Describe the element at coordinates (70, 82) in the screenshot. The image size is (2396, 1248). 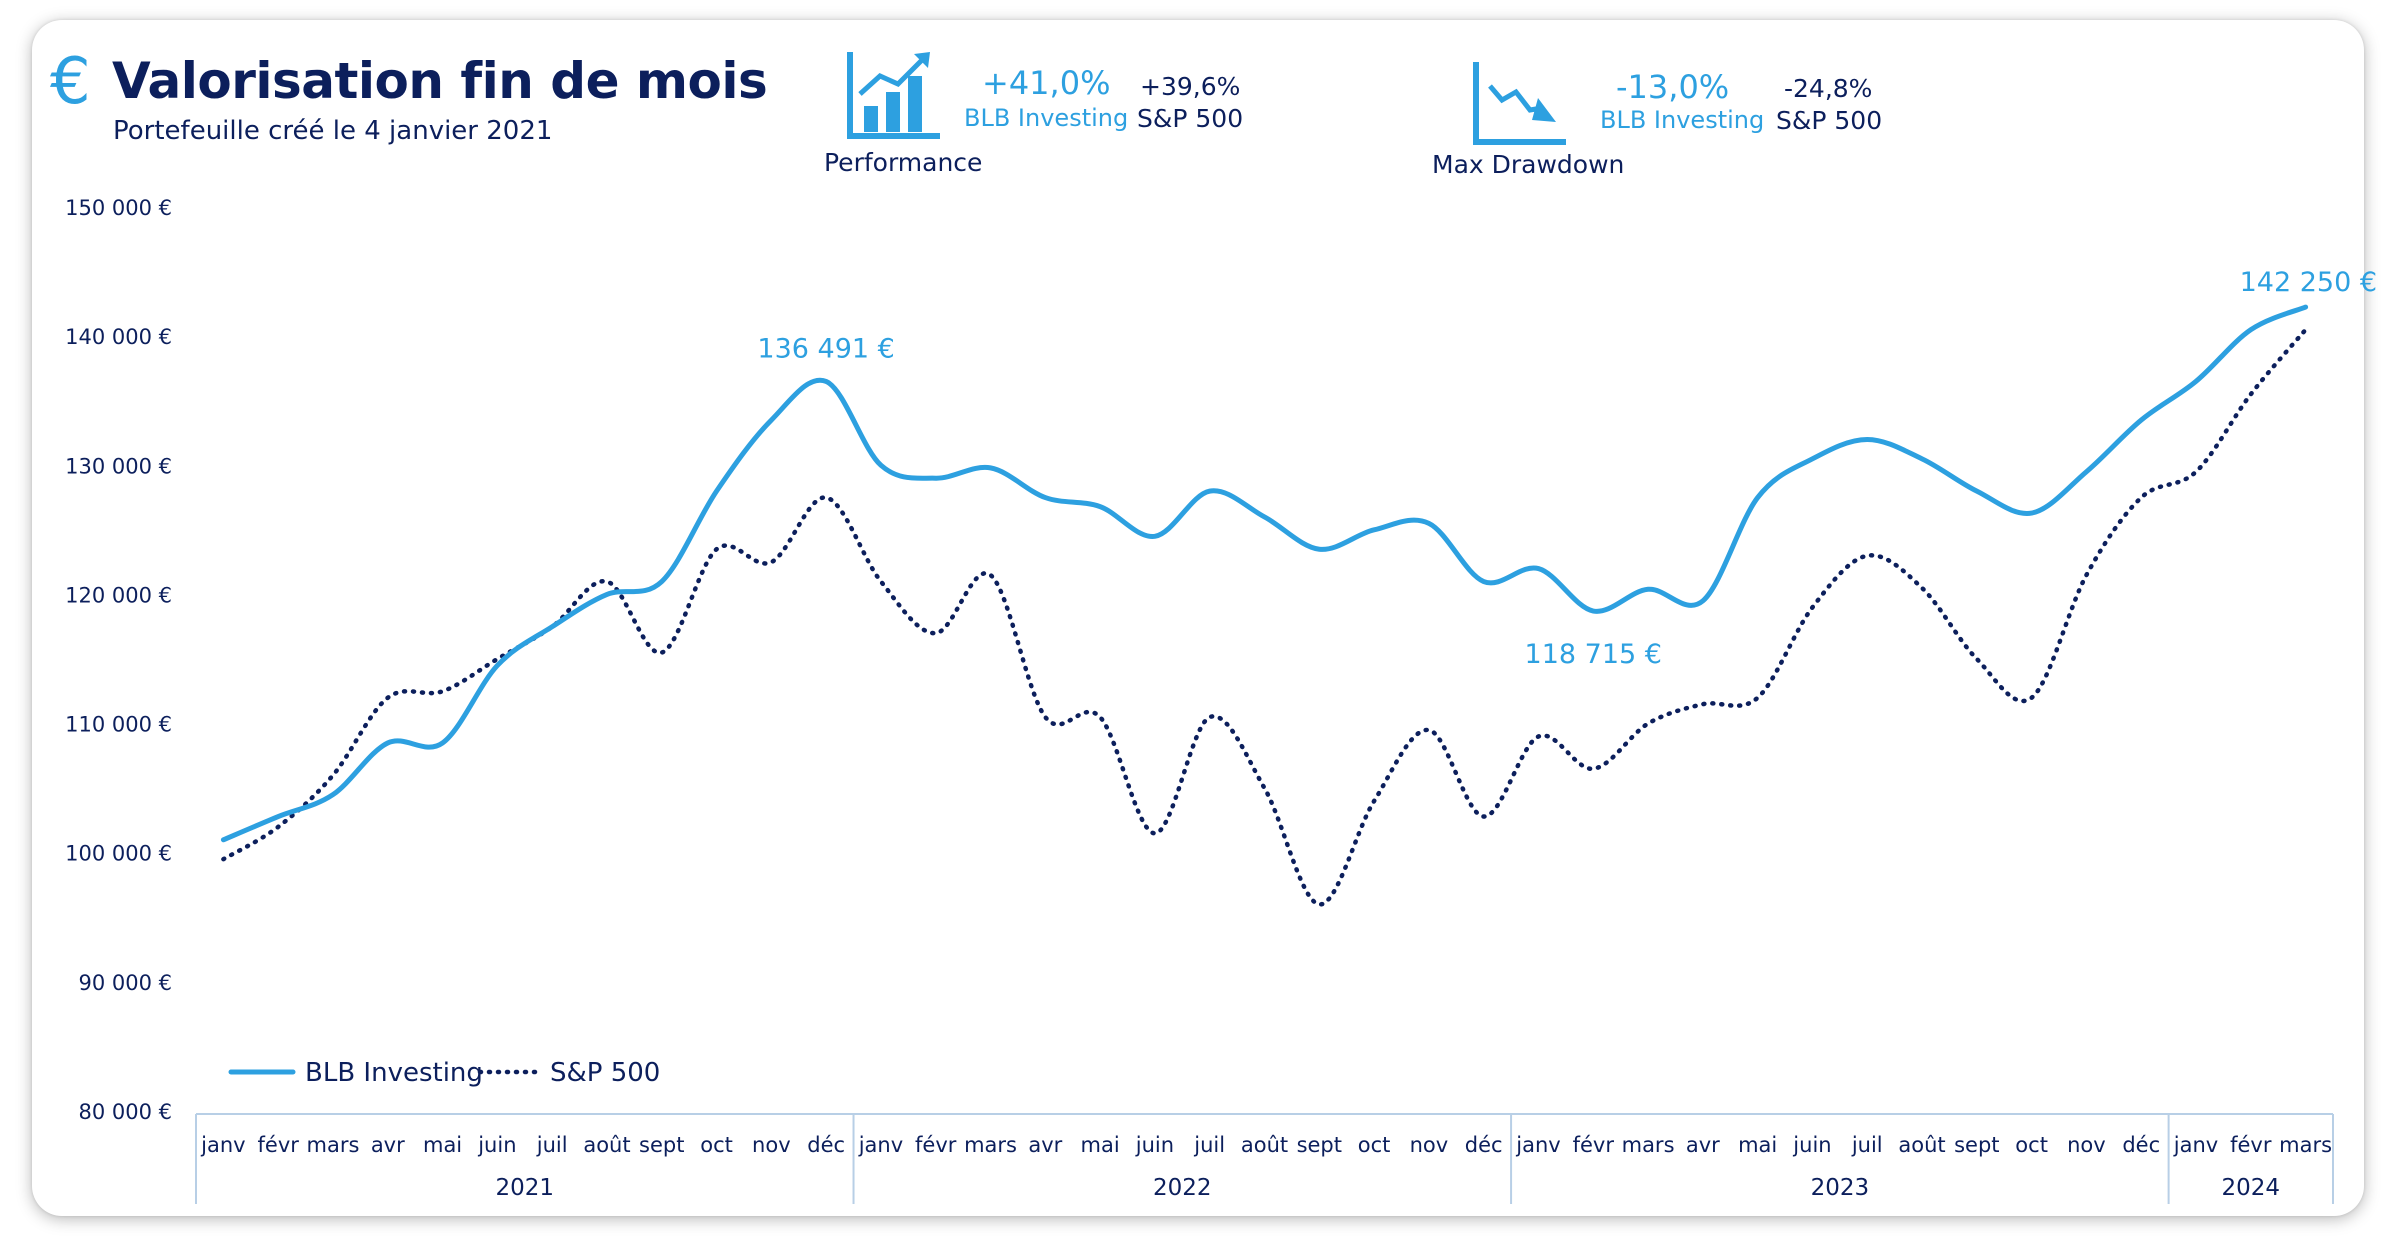
I see `euro-icon: €` at that location.